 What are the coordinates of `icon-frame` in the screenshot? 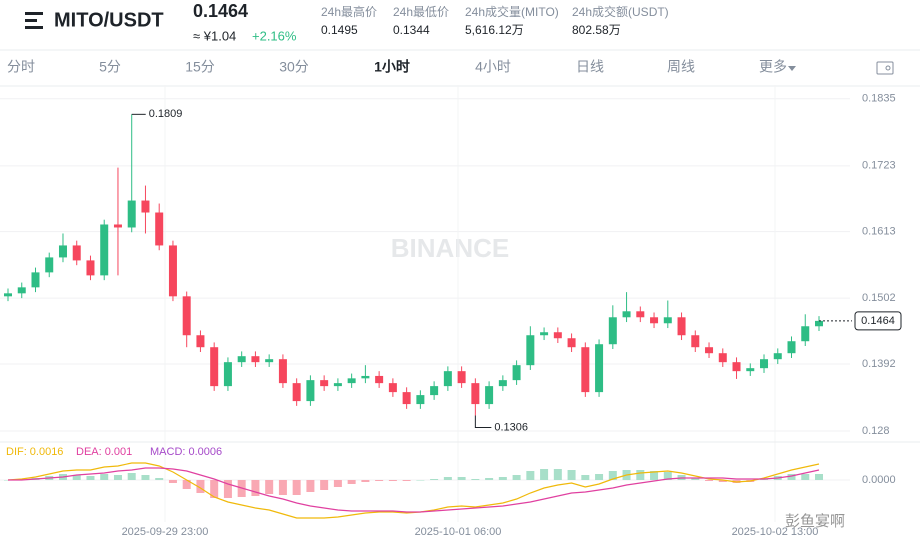 It's located at (885, 68).